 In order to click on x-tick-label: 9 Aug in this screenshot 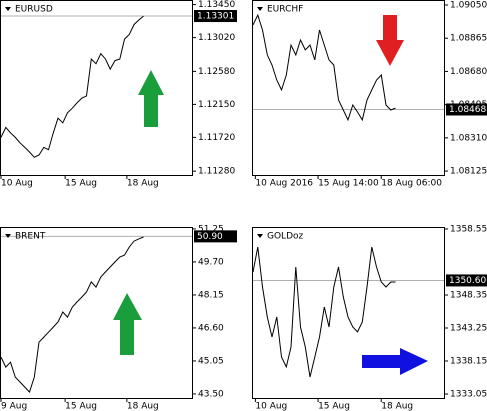, I will do `click(14, 406)`.